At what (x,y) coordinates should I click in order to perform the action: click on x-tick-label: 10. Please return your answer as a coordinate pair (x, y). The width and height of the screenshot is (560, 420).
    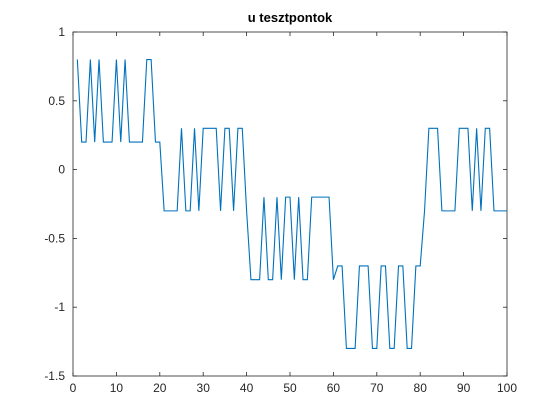
    Looking at the image, I should click on (117, 388).